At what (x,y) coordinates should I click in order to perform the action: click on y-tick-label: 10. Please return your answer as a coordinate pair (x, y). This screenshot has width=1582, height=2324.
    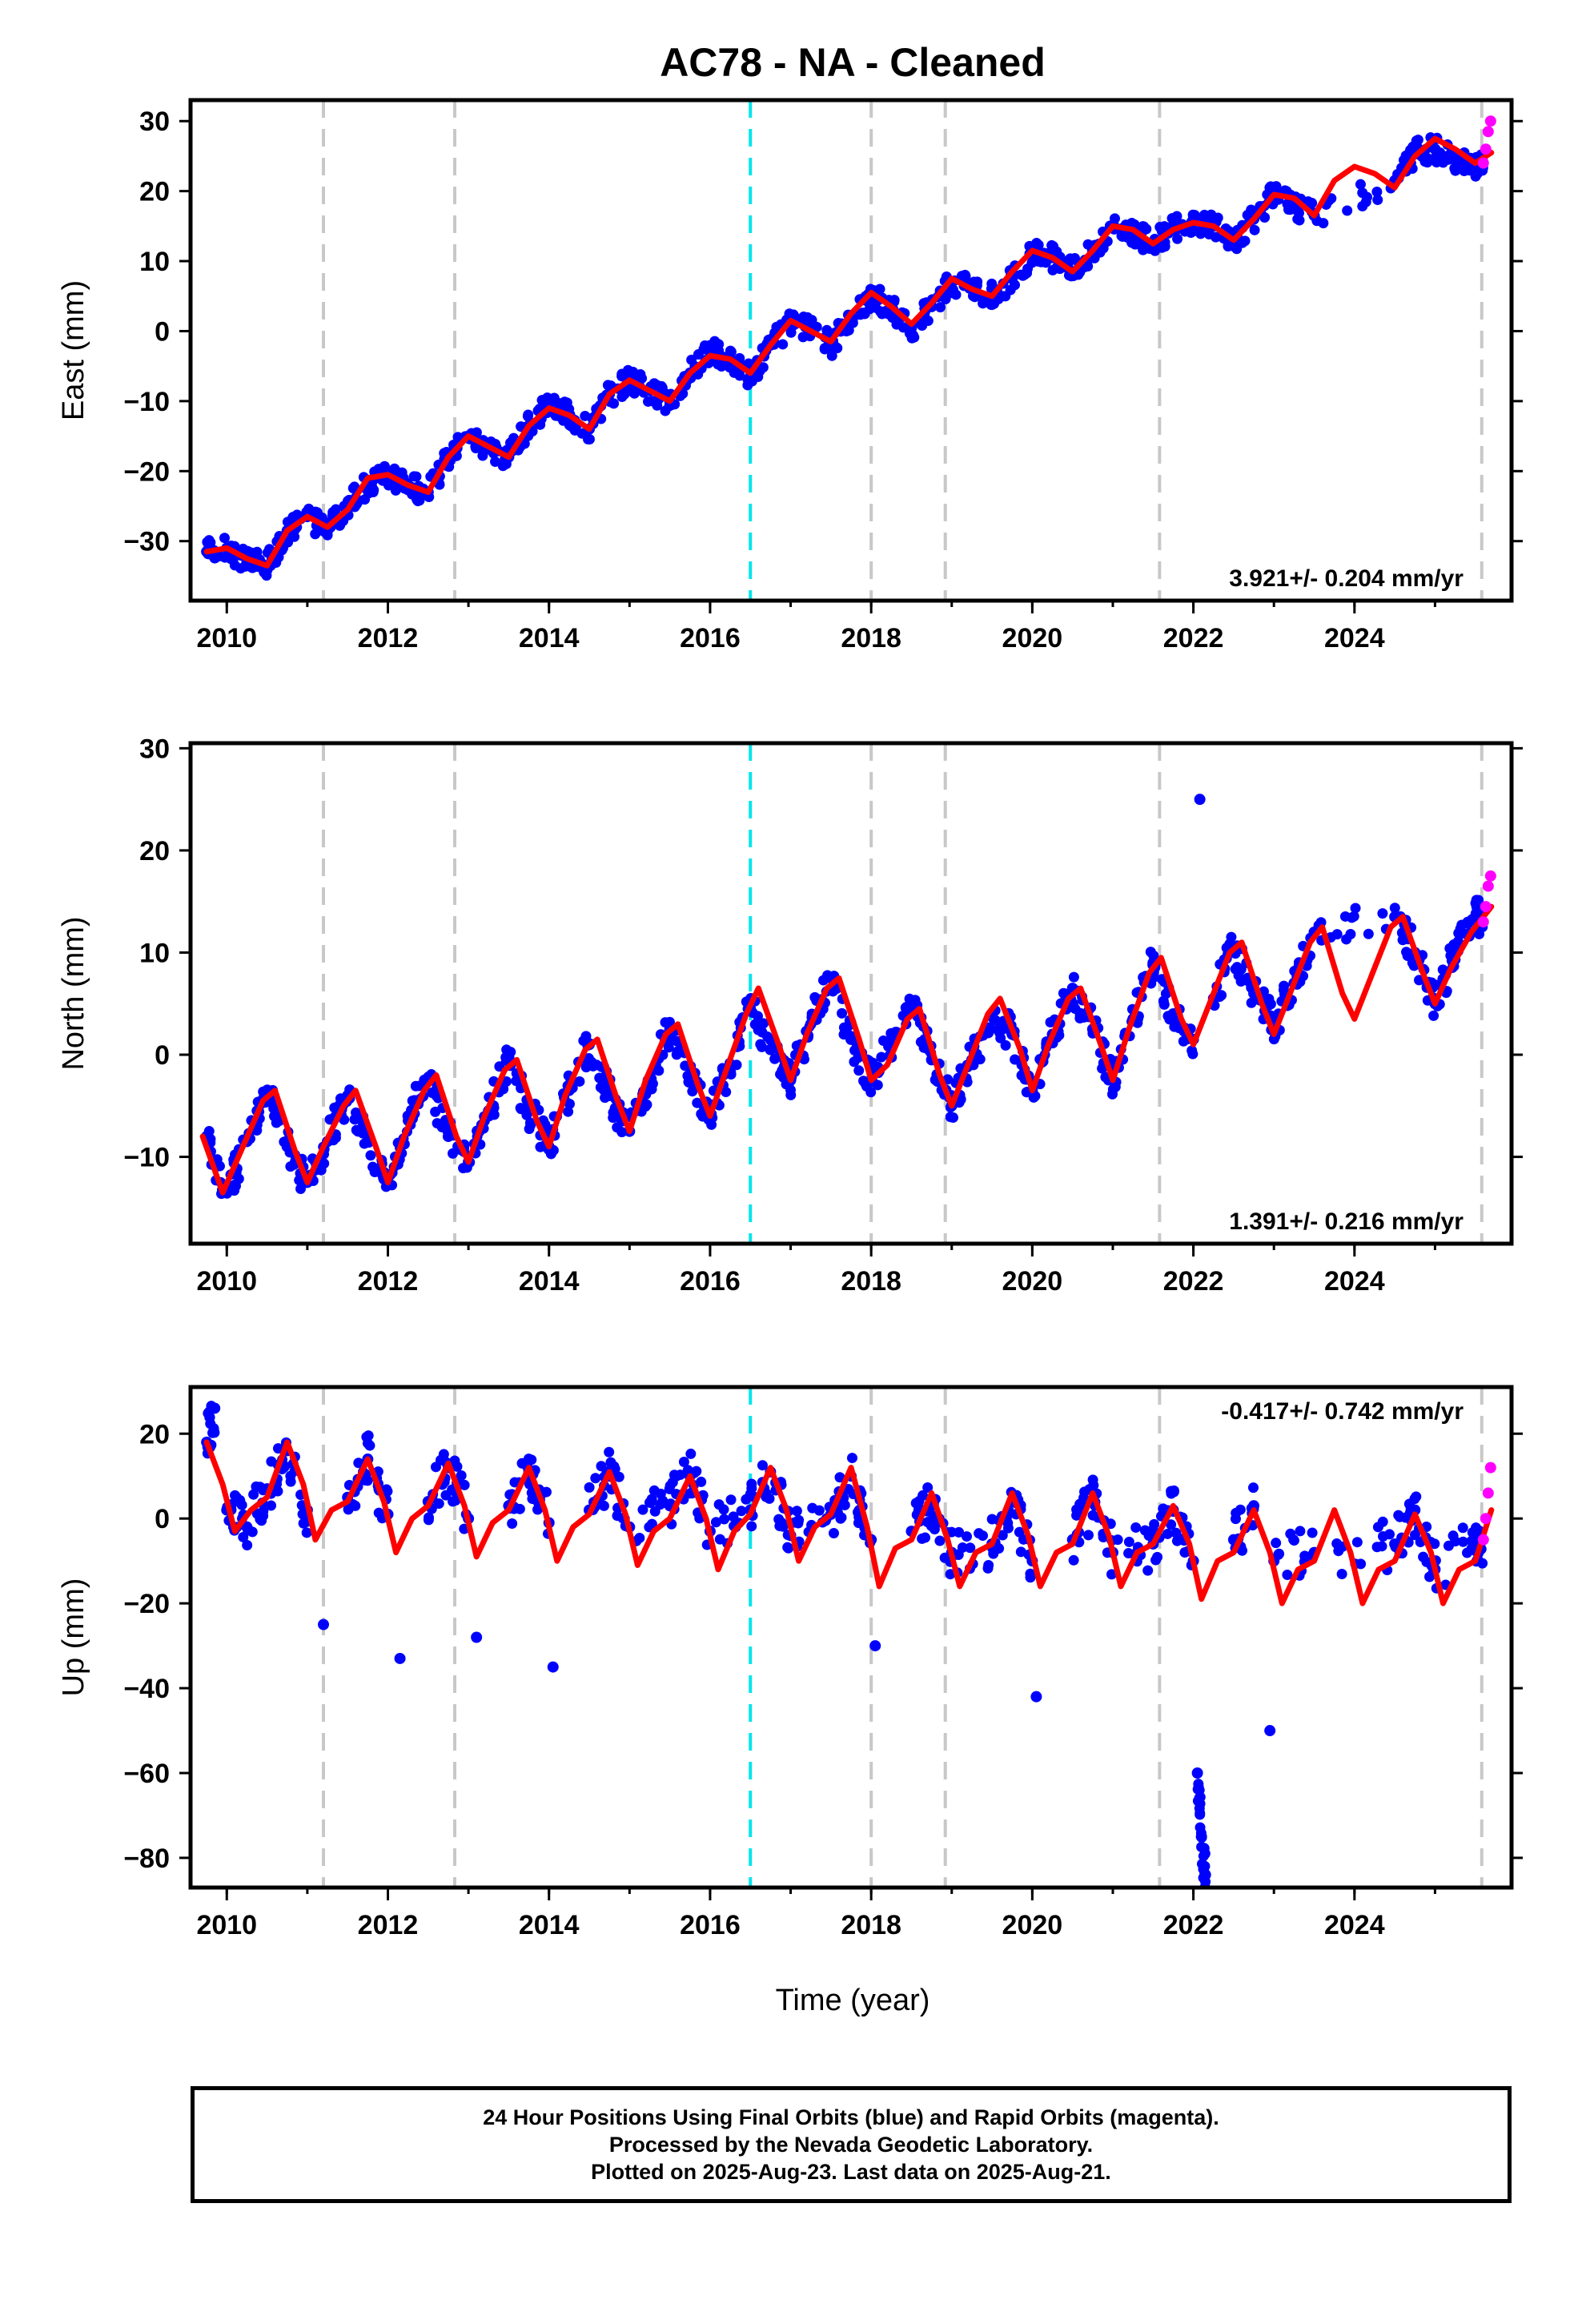
    Looking at the image, I should click on (154, 262).